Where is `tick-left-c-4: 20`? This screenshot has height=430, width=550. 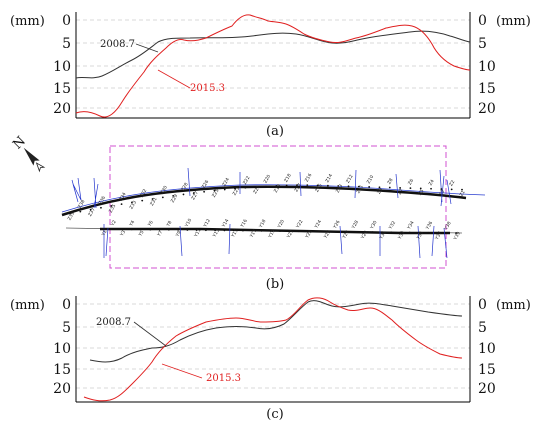
tick-left-c-4: 20 is located at coordinates (62, 389).